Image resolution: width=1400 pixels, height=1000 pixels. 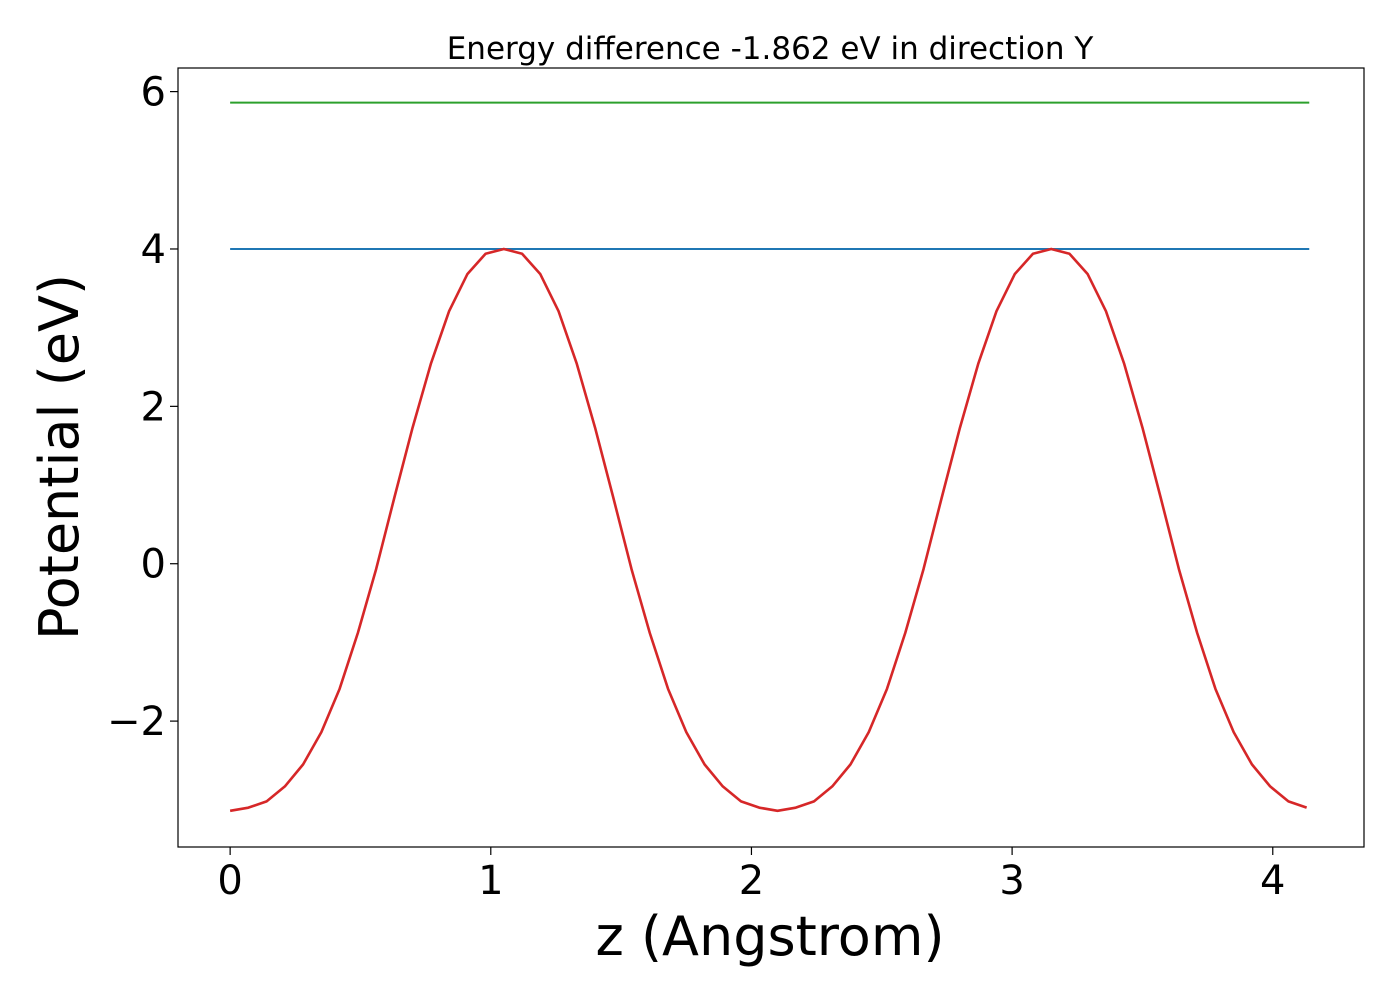 I want to click on y-tick-label: 6, so click(x=153, y=93).